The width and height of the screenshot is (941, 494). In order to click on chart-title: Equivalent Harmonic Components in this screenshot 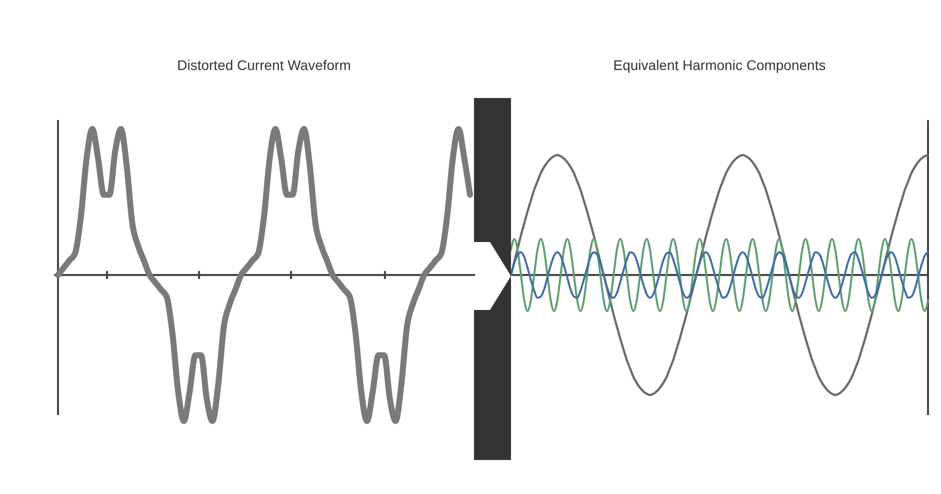, I will do `click(719, 65)`.